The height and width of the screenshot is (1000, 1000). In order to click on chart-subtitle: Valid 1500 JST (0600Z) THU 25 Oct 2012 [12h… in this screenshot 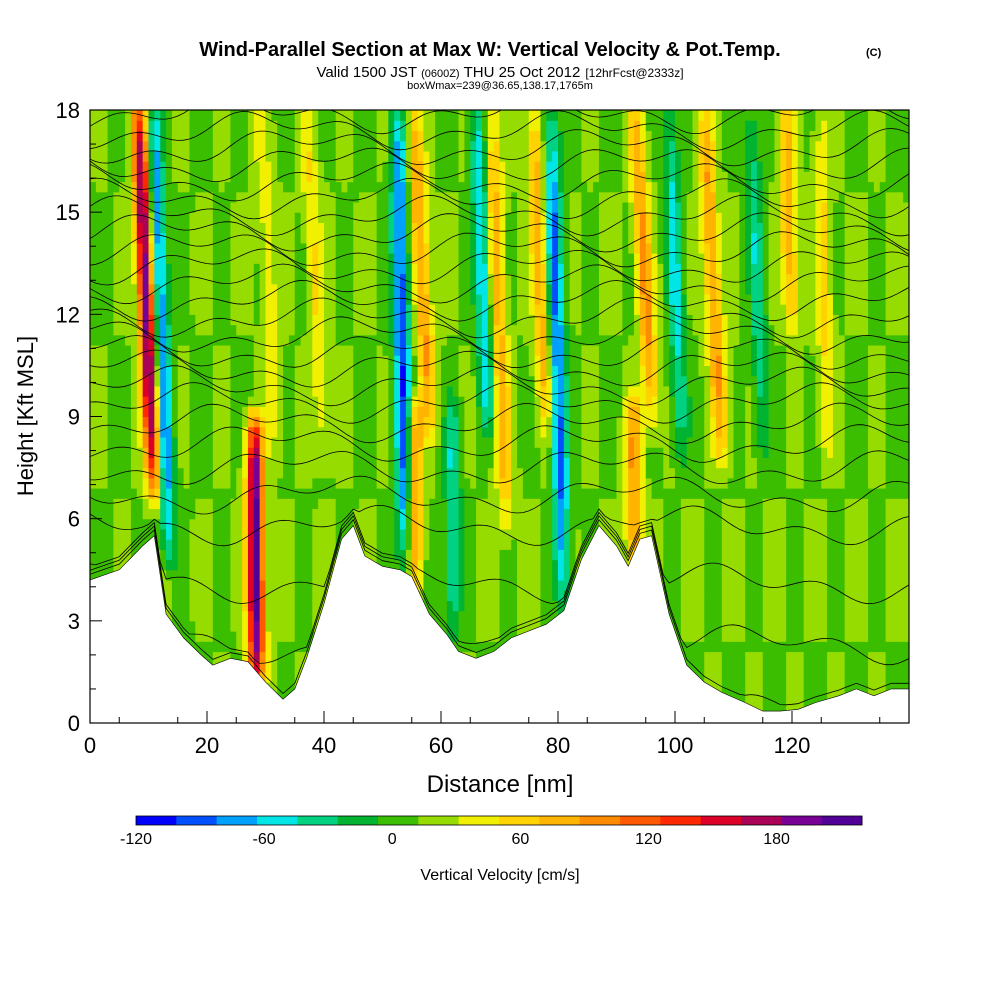, I will do `click(499, 72)`.